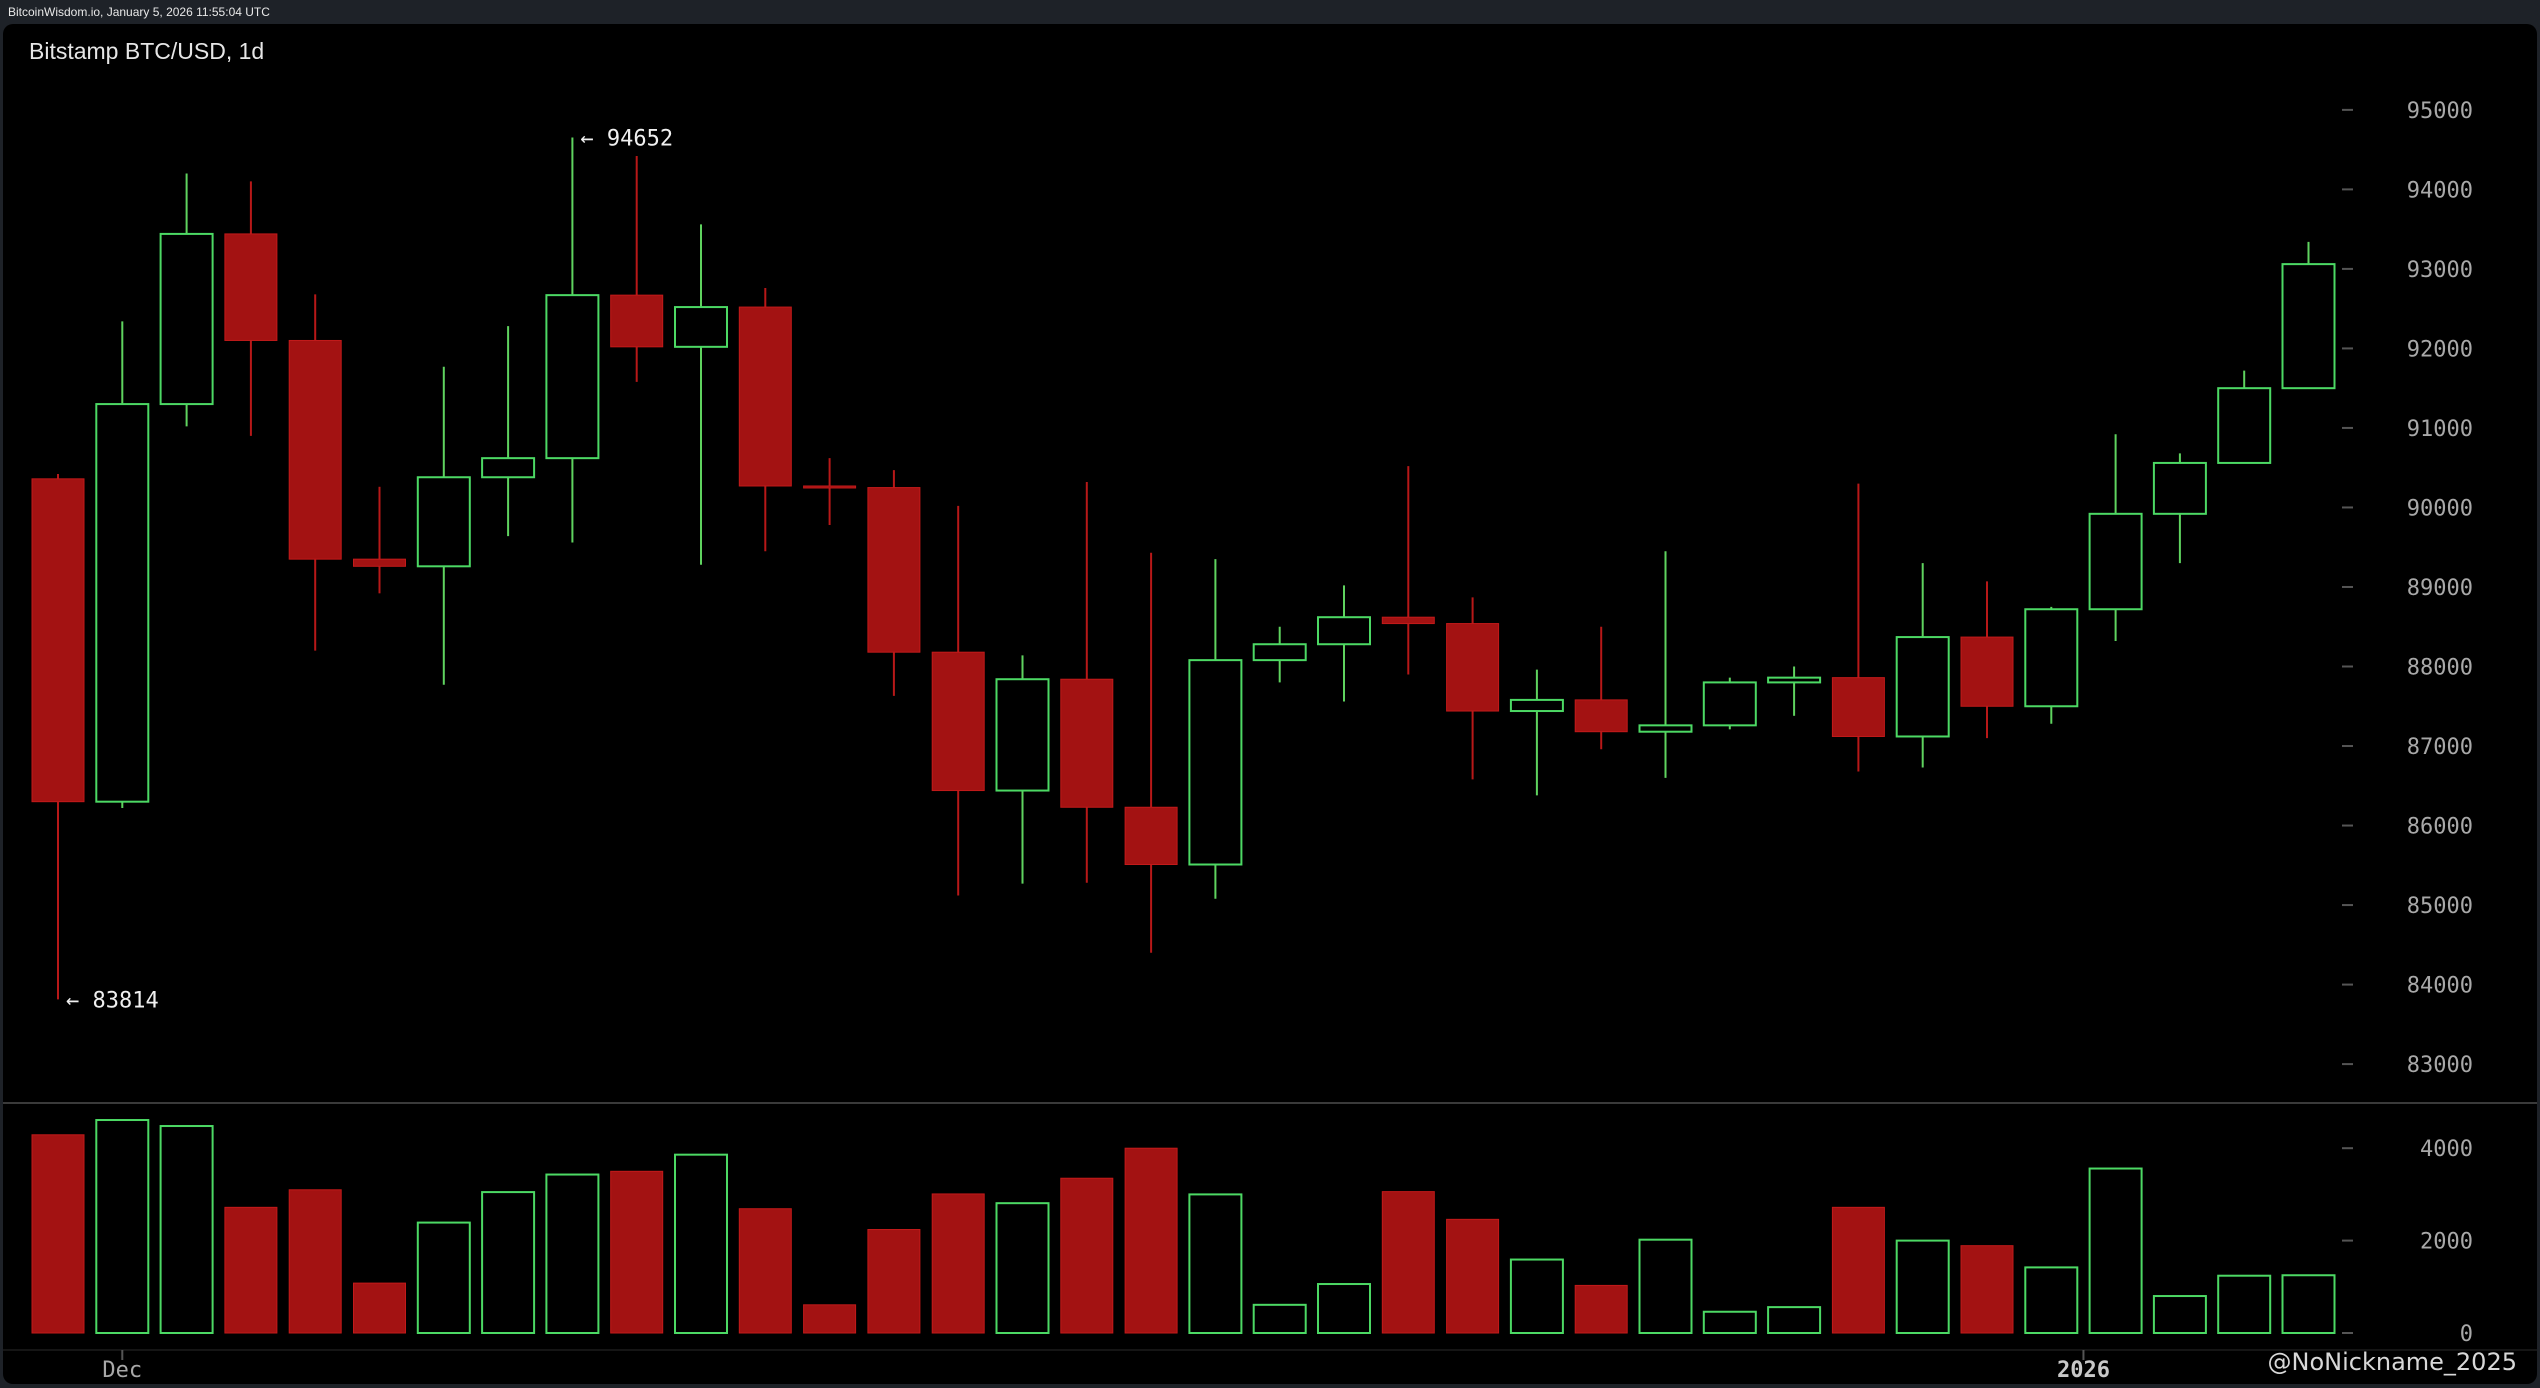  I want to click on volume-tick-label: 4000, so click(2446, 1149).